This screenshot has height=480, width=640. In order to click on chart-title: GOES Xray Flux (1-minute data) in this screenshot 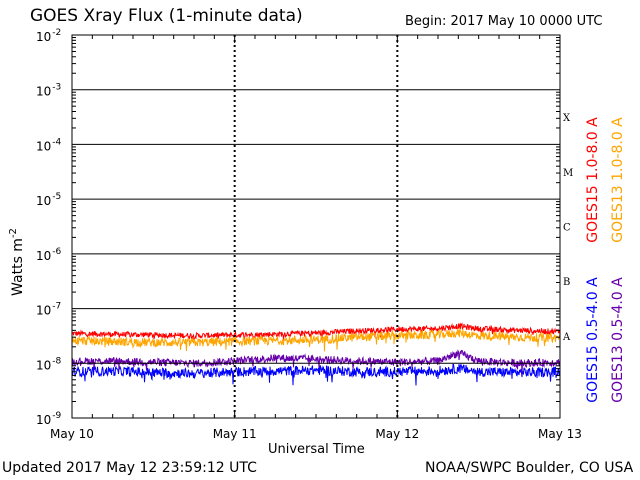, I will do `click(166, 16)`.